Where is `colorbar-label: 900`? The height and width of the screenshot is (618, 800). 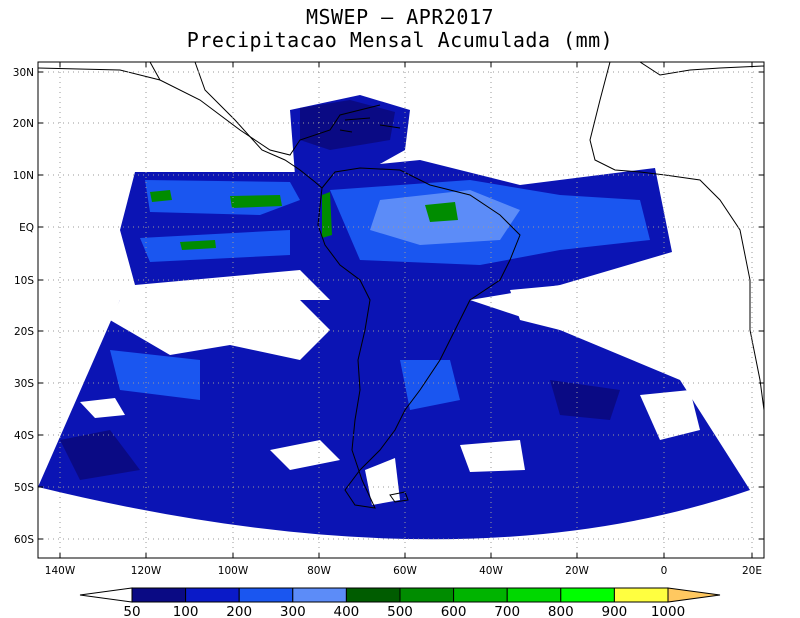
colorbar-label: 900 is located at coordinates (615, 611).